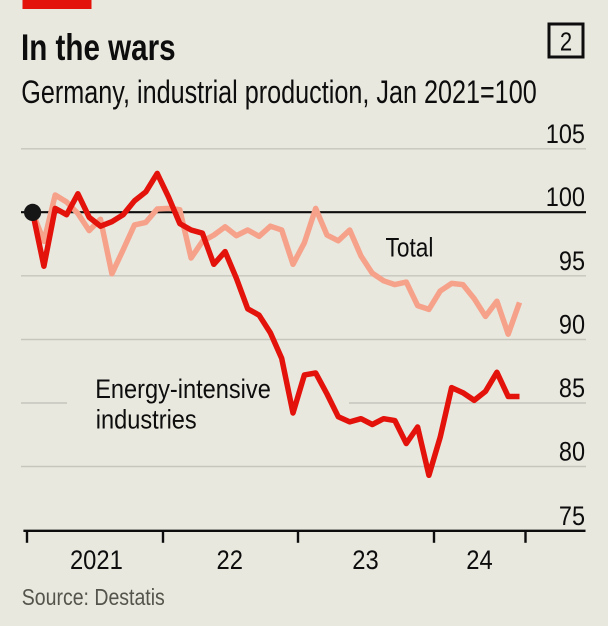 This screenshot has height=626, width=608. What do you see at coordinates (98, 48) in the screenshot?
I see `svg-text: In the wars` at bounding box center [98, 48].